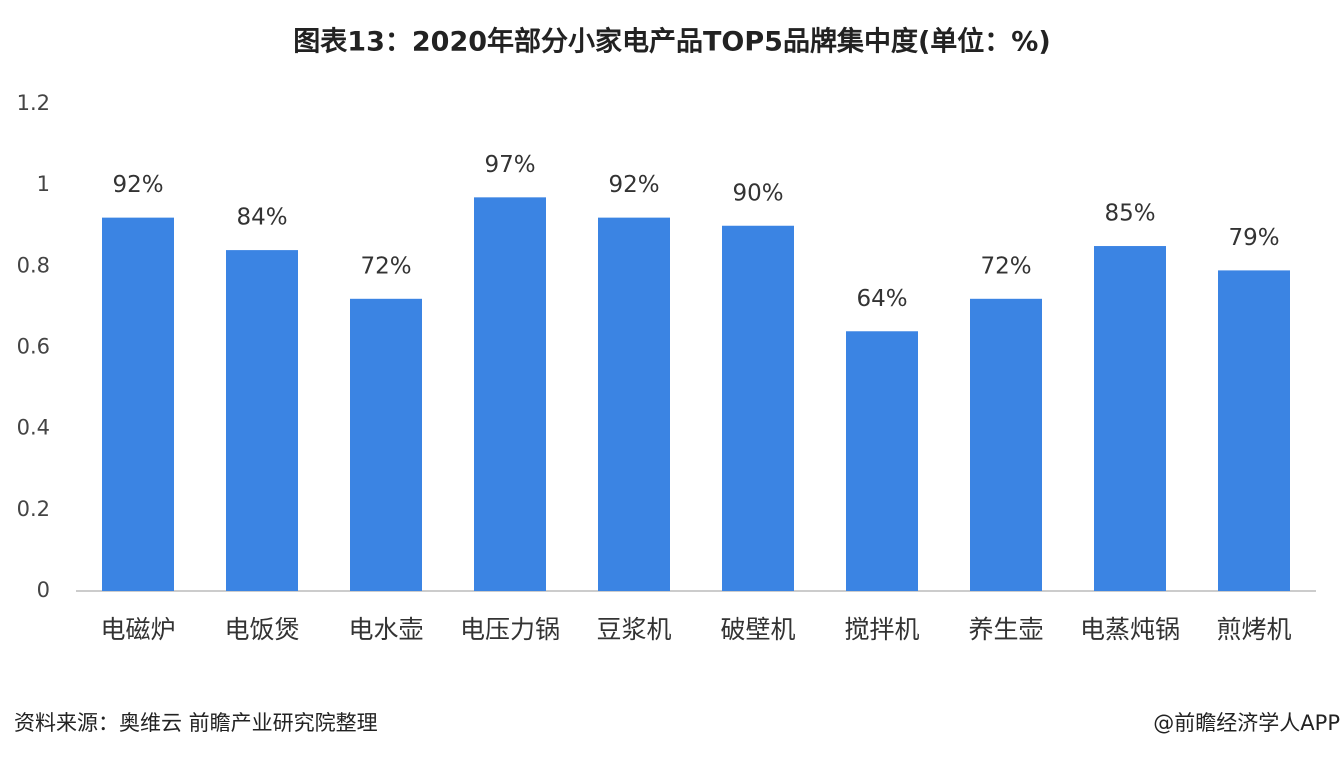 This screenshot has height=766, width=1344. Describe the element at coordinates (33, 347) in the screenshot. I see `y-tick-label: 0.6` at that location.